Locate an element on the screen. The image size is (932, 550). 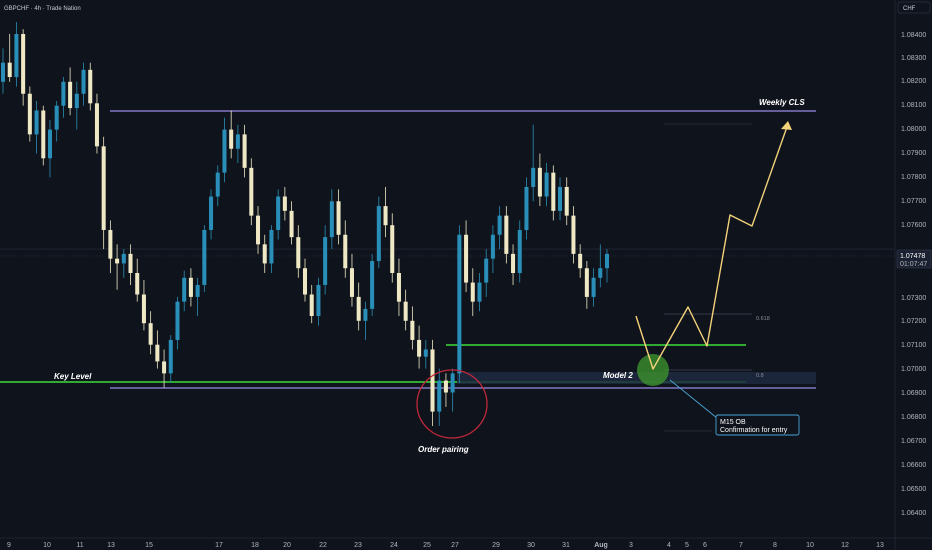
time-tick: 18 is located at coordinates (255, 545).